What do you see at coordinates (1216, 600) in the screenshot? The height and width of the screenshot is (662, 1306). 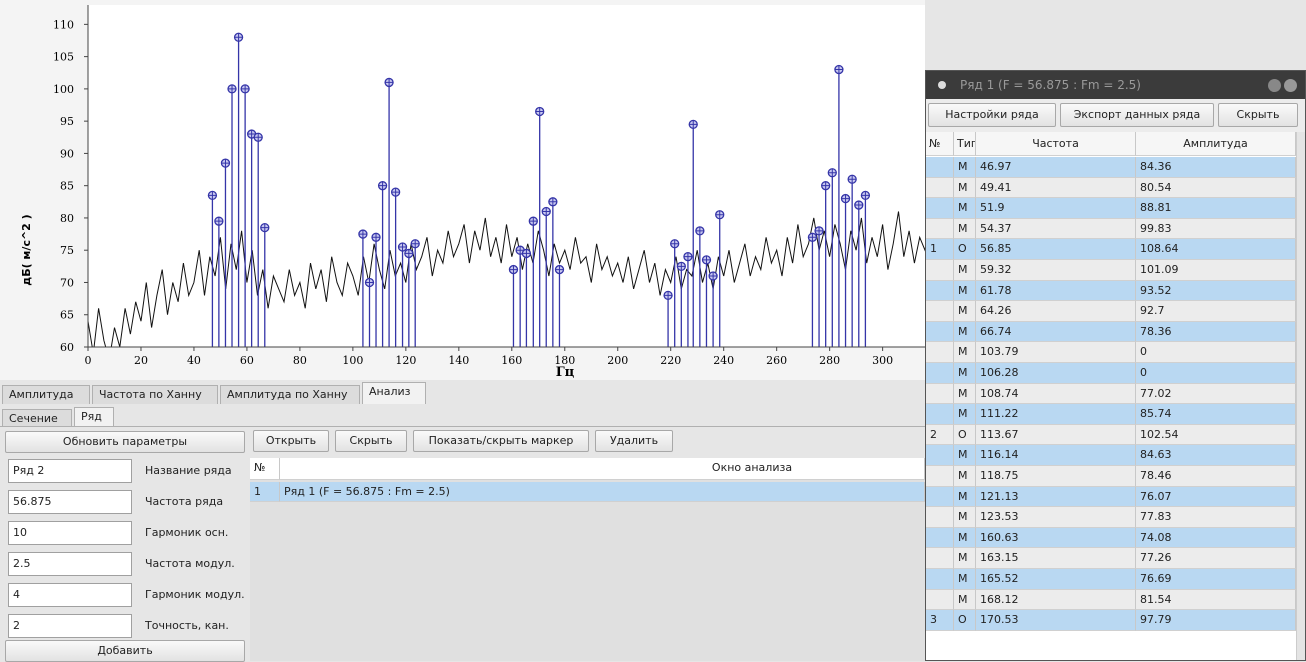 I see `table-cell: 81.54` at bounding box center [1216, 600].